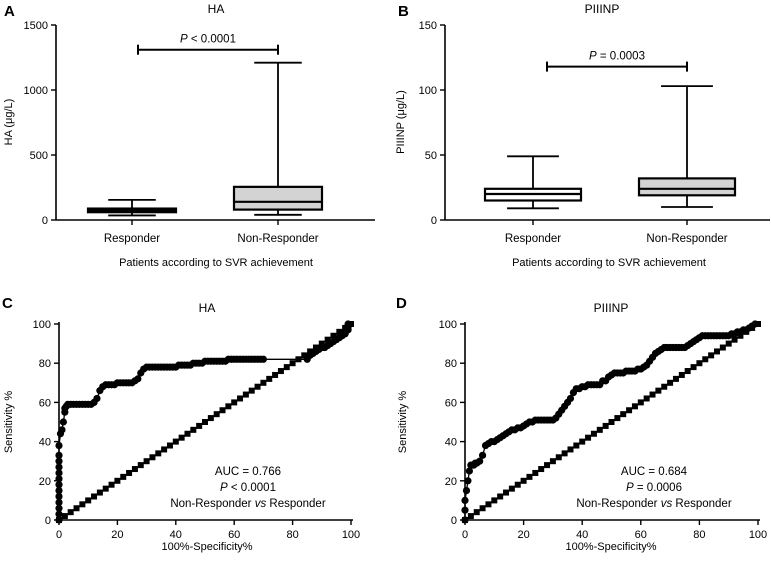  What do you see at coordinates (401, 303) in the screenshot?
I see `panel-letter-d: D` at bounding box center [401, 303].